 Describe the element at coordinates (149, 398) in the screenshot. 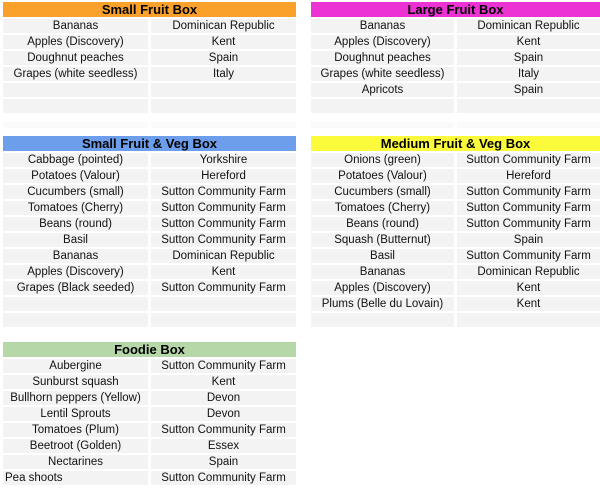

I see `table-row: Bullhorn peppers (Yellow) Devon` at that location.